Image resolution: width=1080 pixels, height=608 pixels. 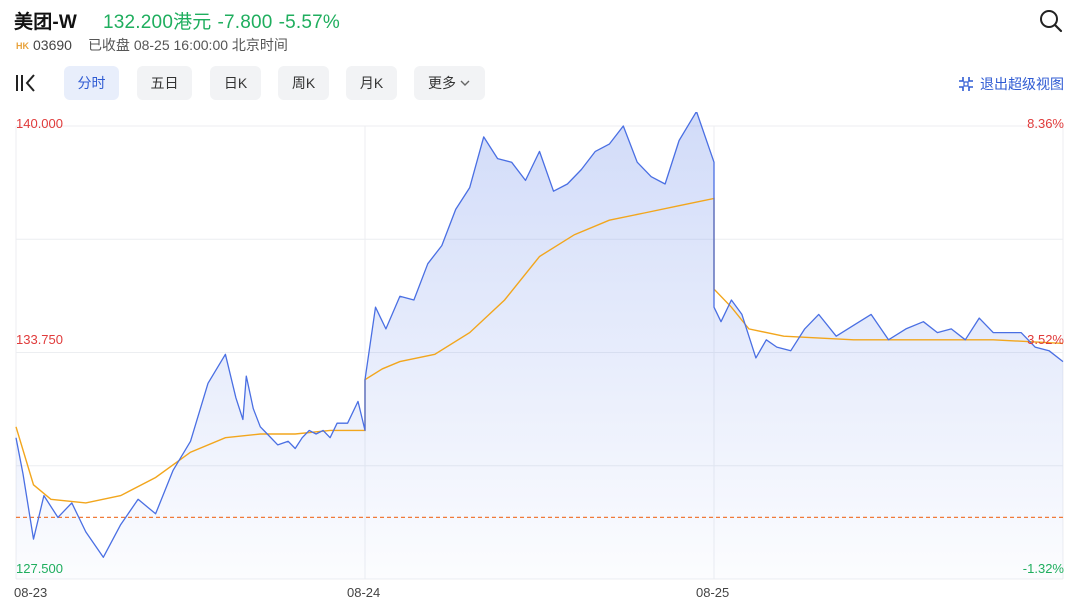 What do you see at coordinates (364, 592) in the screenshot?
I see `x-axis-label: 08-24` at bounding box center [364, 592].